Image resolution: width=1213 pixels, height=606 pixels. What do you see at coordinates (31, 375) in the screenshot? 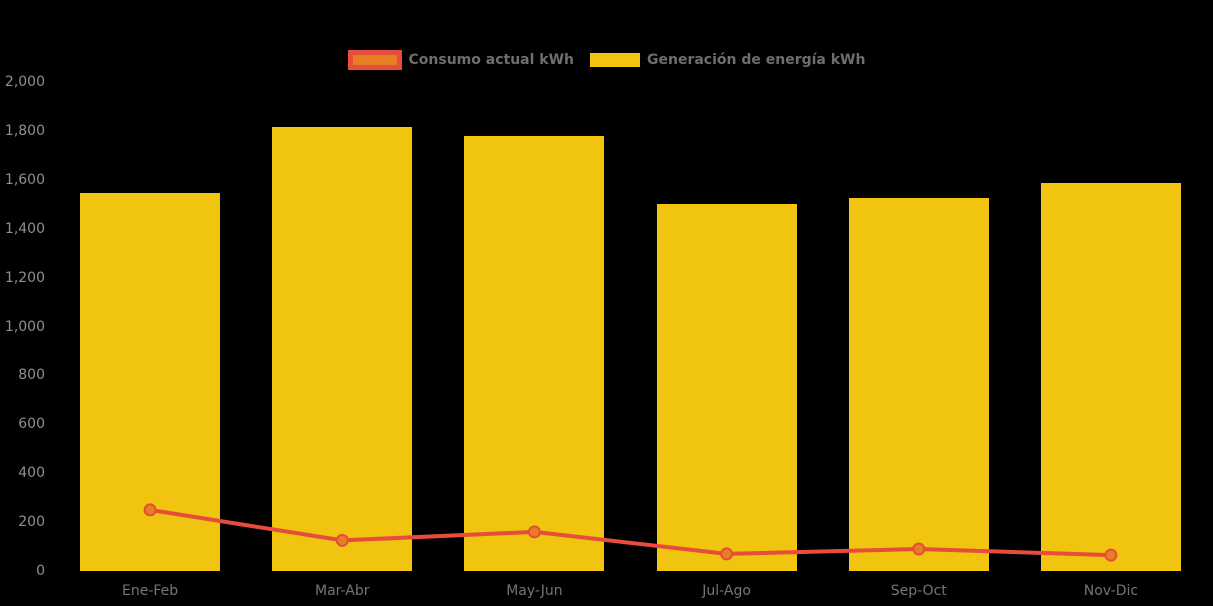
I see `y-axis-tick-label: 800` at bounding box center [31, 375].